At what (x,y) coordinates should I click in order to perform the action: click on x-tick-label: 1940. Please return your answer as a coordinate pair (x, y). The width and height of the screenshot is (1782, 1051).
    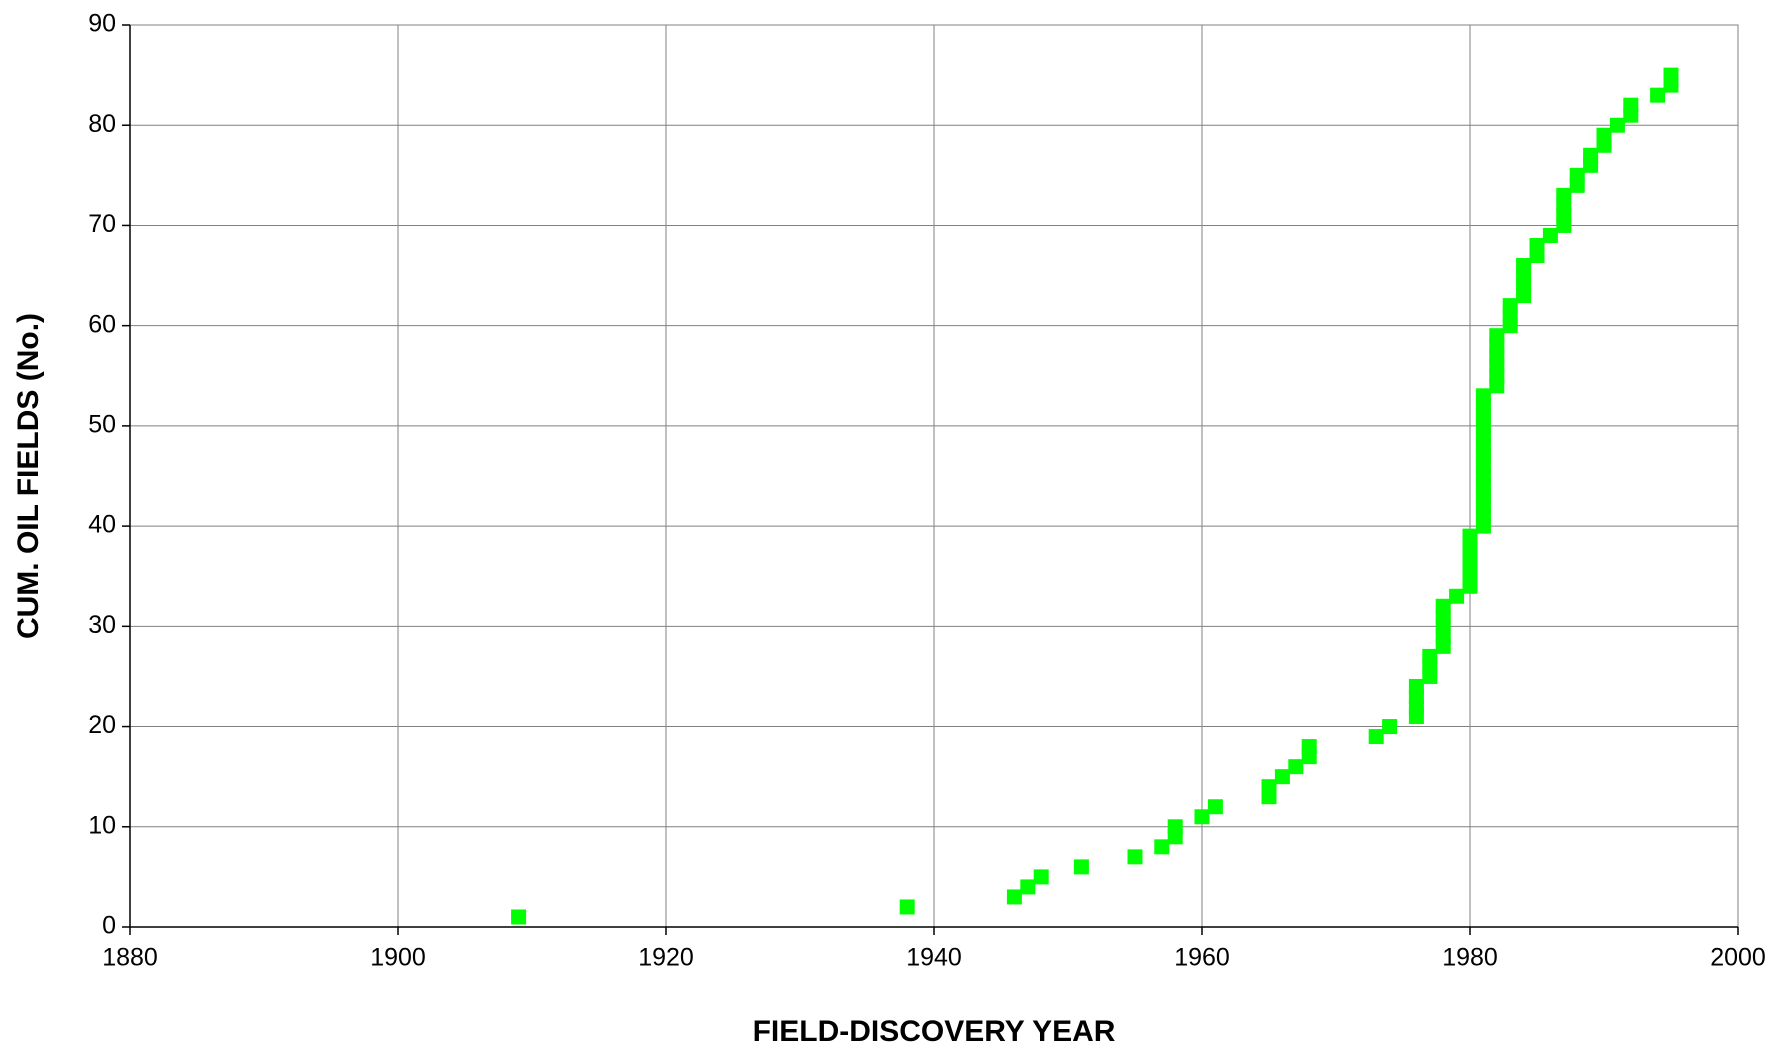
    Looking at the image, I should click on (934, 958).